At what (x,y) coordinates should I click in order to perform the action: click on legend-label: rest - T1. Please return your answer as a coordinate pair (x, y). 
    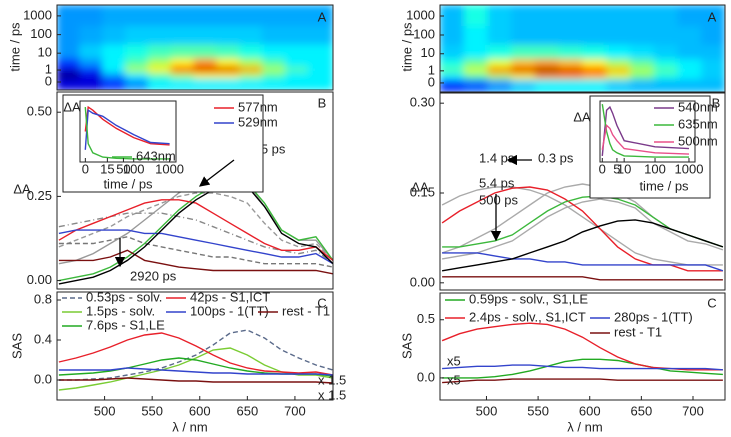
    Looking at the image, I should click on (306, 310).